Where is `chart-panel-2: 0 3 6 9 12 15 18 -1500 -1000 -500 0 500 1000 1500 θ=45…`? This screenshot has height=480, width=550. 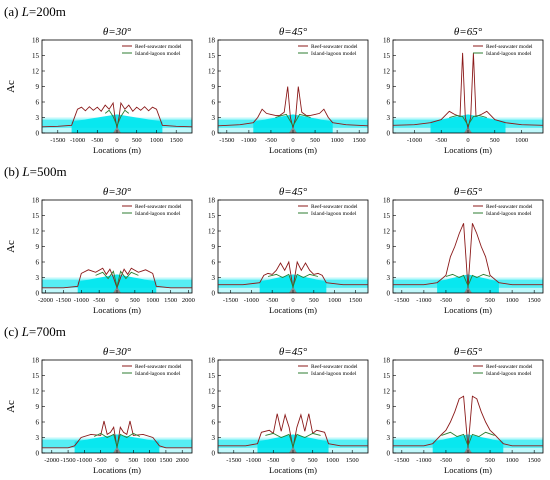 chart-panel-2: 0 3 6 9 12 15 18 -1500 -1000 -500 0 500 1000 1500 θ=45… is located at coordinates (288, 90).